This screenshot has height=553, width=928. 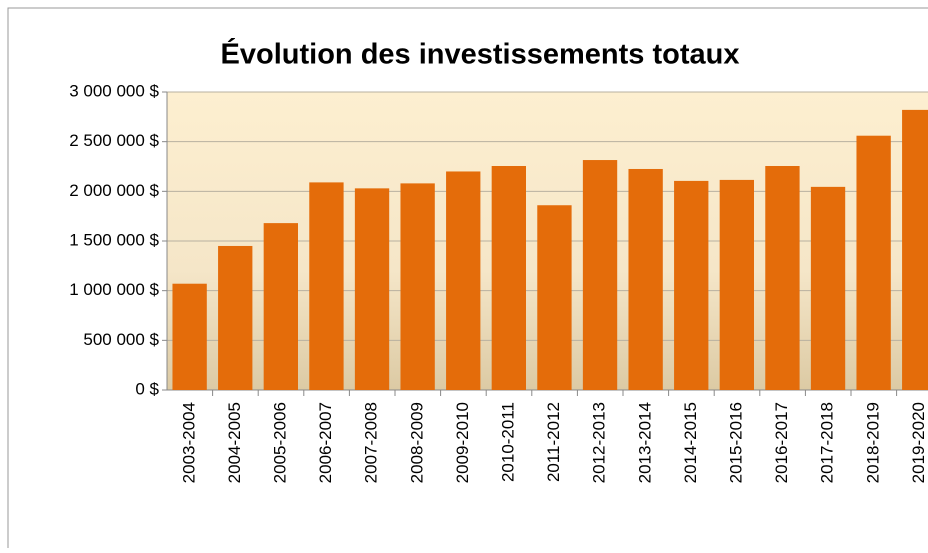 What do you see at coordinates (872, 442) in the screenshot?
I see `x-tick-label: 2018-2019` at bounding box center [872, 442].